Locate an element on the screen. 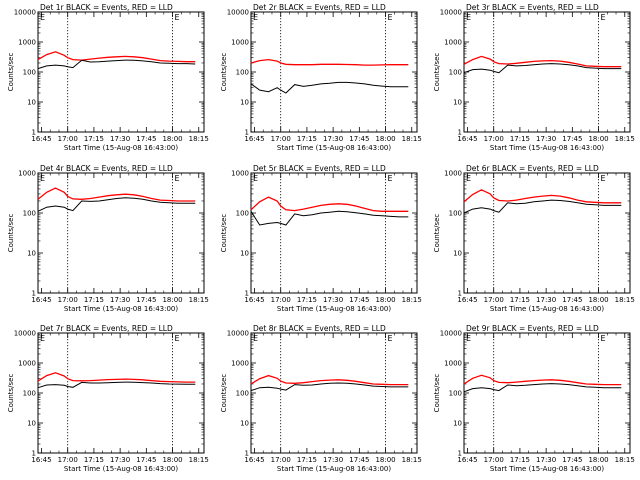  chart-title: Det 6r BLACK = Events, RED = LLD is located at coordinates (532, 168).